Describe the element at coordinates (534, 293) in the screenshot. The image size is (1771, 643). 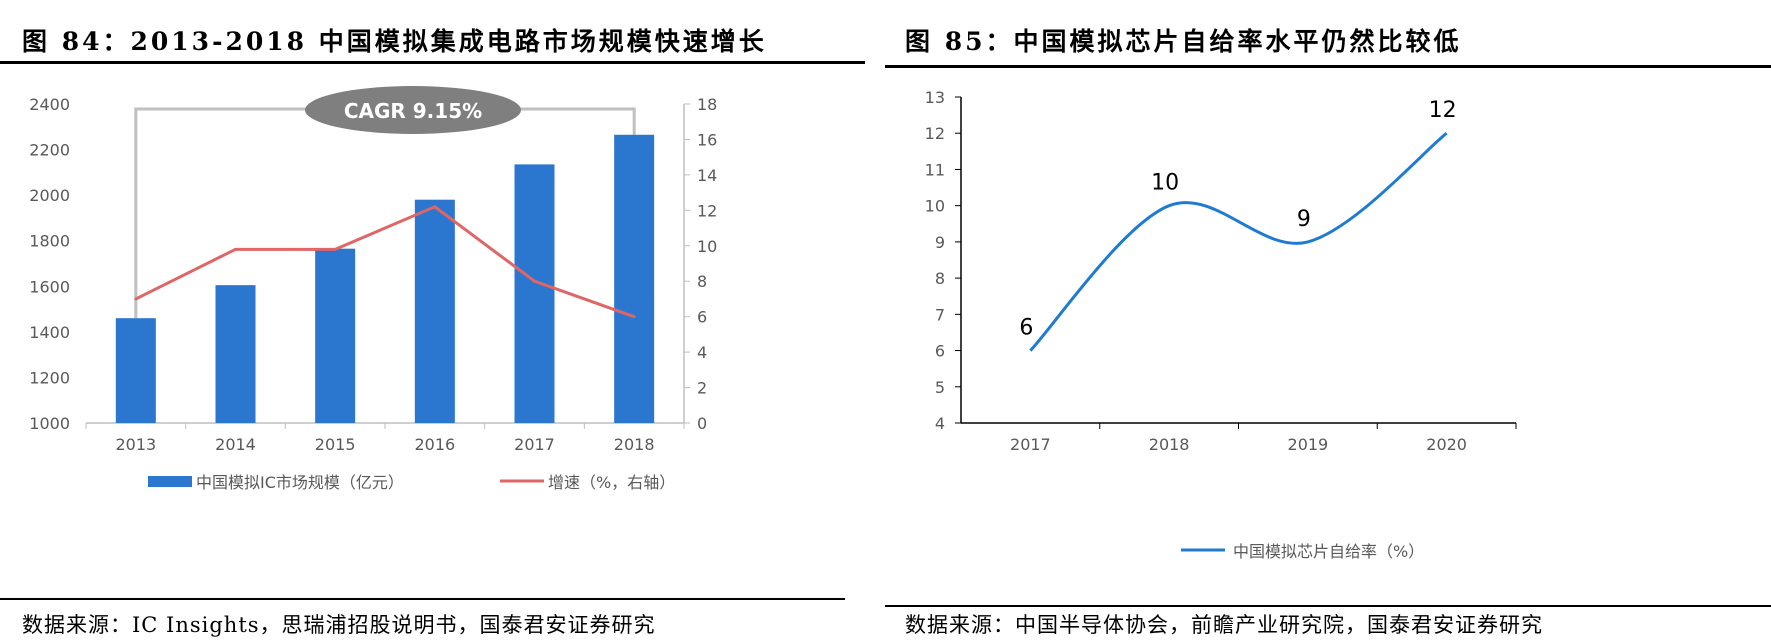
I see `left-bar-2017` at that location.